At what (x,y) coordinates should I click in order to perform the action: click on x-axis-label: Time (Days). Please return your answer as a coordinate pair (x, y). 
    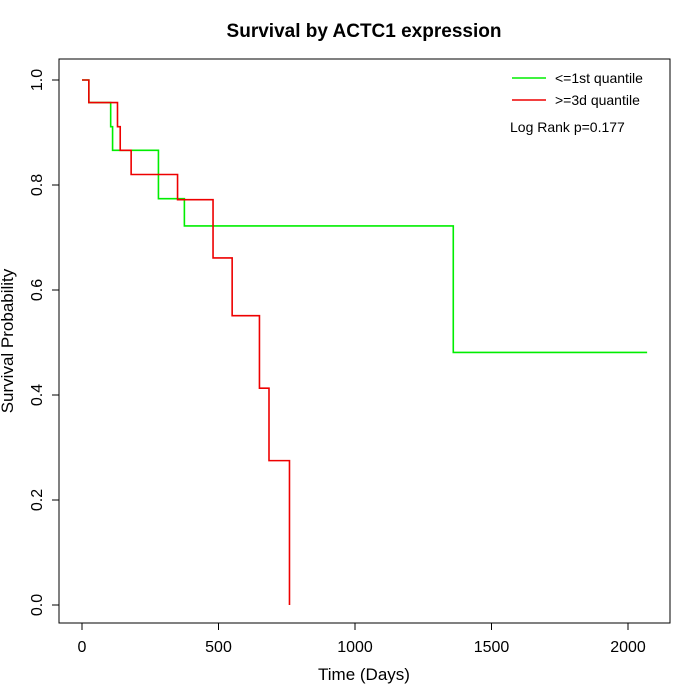
    Looking at the image, I should click on (364, 674).